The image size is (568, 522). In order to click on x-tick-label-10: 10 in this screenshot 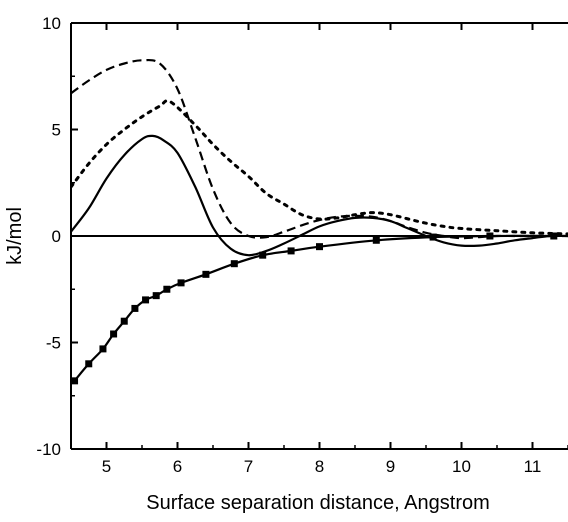, I will do `click(461, 466)`.